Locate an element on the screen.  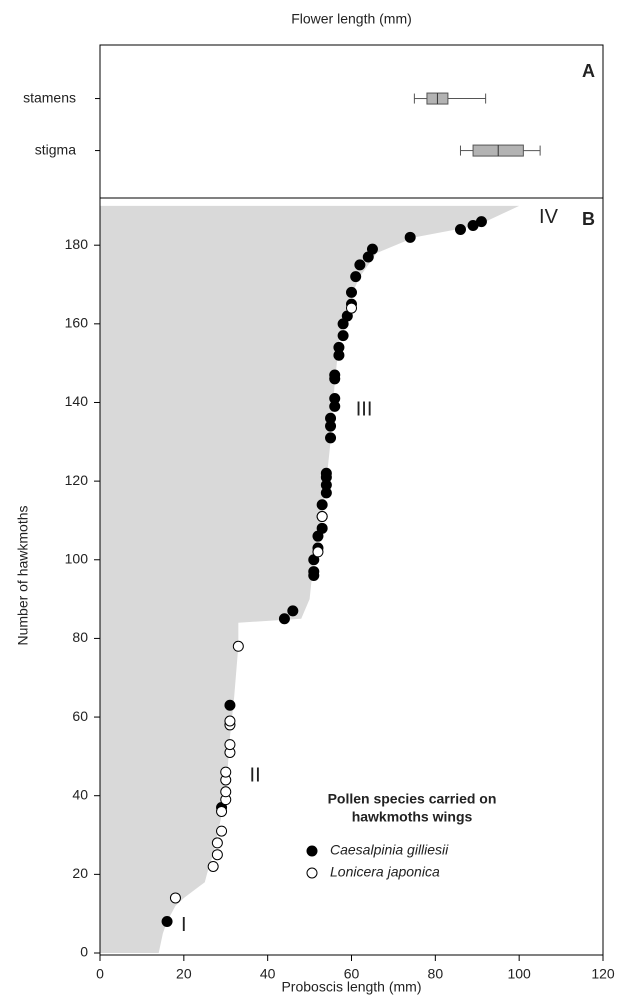
legend-label: Caesalpinia gilliesii is located at coordinates (389, 850).